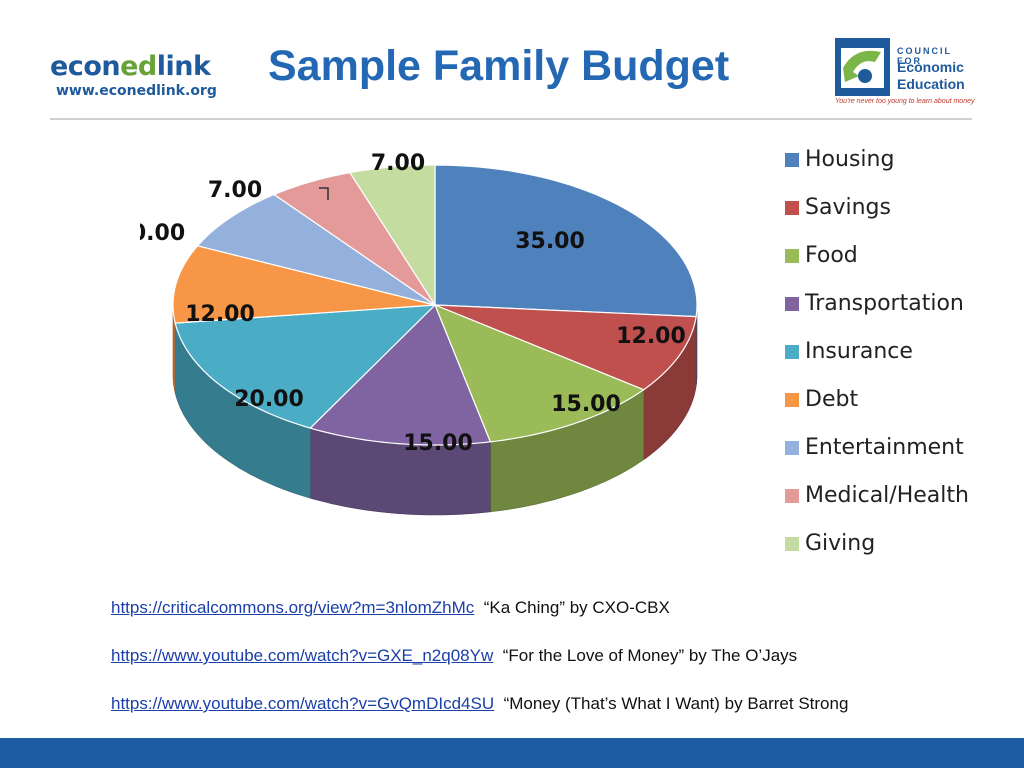 This screenshot has width=1024, height=768. I want to click on pie-data-label-giving: 7.00, so click(398, 163).